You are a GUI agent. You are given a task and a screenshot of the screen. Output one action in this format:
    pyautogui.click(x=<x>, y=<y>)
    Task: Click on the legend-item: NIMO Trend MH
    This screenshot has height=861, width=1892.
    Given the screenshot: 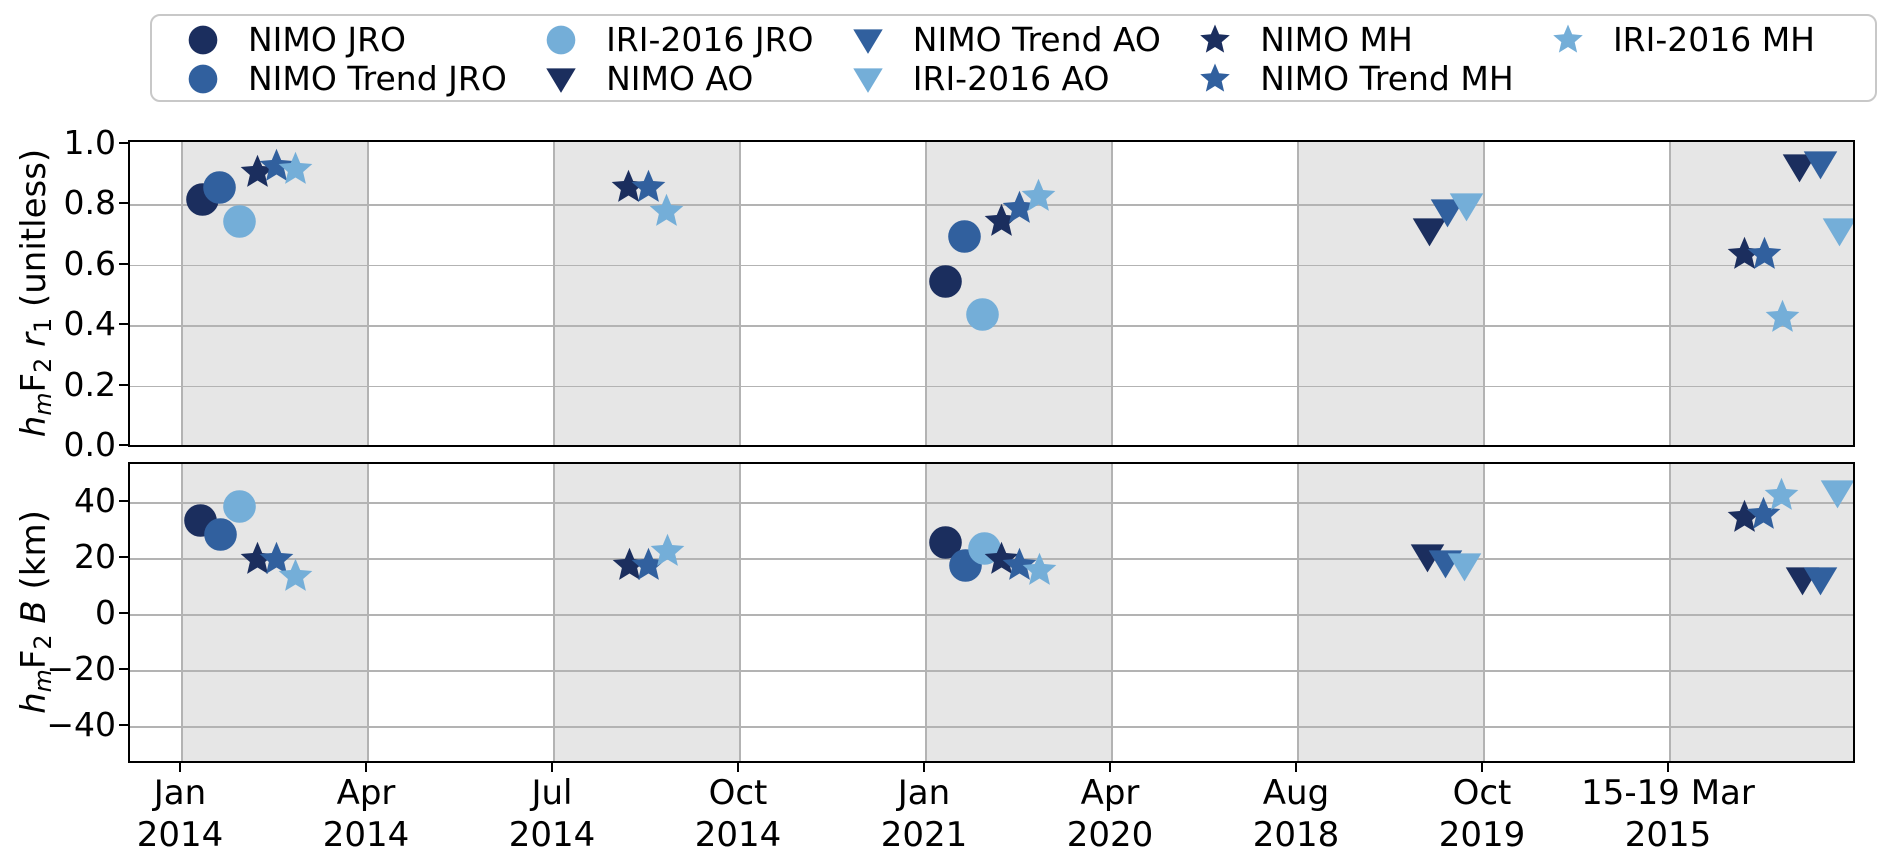 What is the action you would take?
    pyautogui.click(x=1353, y=78)
    